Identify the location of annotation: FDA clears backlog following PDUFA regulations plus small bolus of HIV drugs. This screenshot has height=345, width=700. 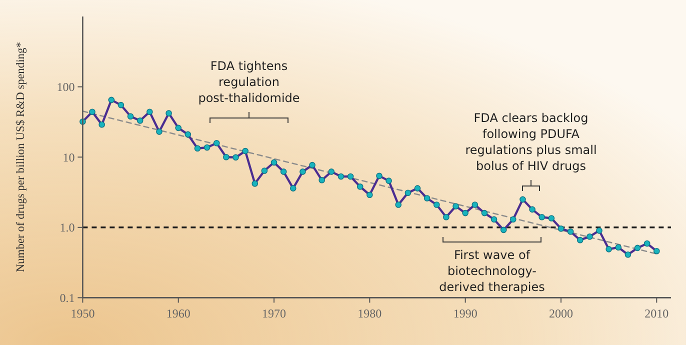
(531, 142).